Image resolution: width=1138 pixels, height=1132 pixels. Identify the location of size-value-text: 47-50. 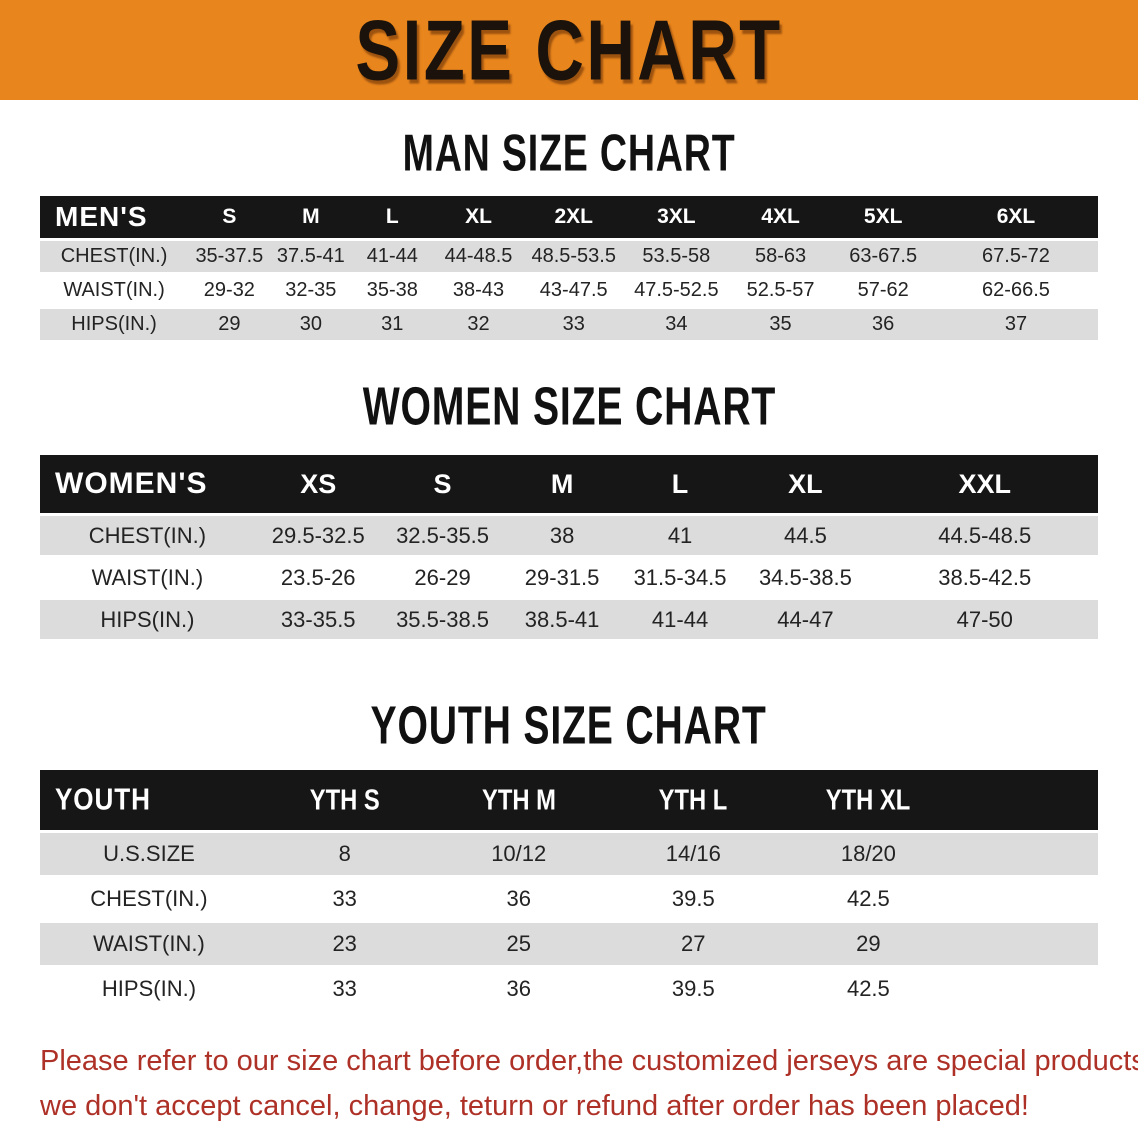
(984, 619).